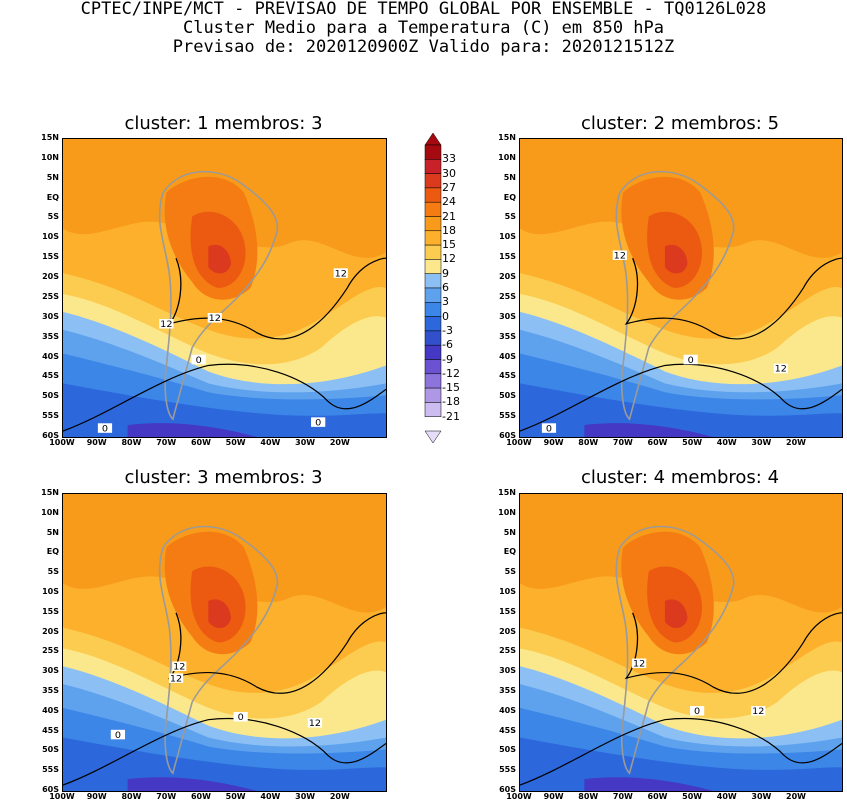 Image resolution: width=847 pixels, height=803 pixels. What do you see at coordinates (50, 137) in the screenshot?
I see `lat-tick-label: 15N` at bounding box center [50, 137].